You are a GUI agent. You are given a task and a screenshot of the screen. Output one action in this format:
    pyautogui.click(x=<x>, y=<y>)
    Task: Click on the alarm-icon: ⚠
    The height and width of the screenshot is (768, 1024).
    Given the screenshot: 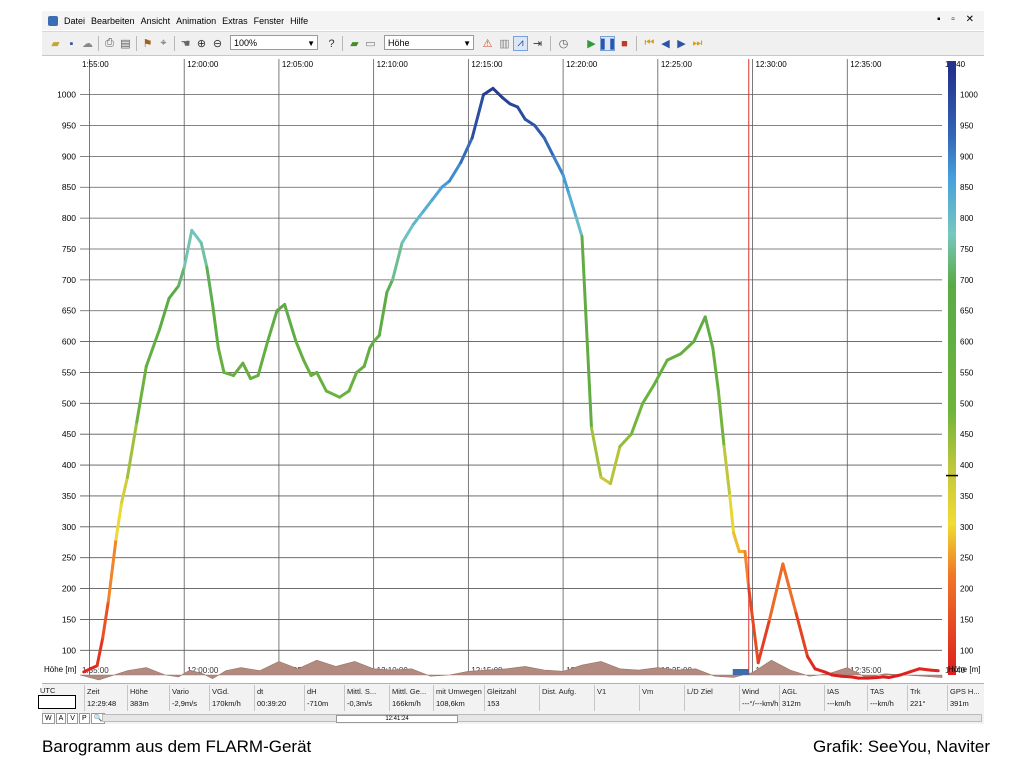 What is the action you would take?
    pyautogui.click(x=487, y=44)
    